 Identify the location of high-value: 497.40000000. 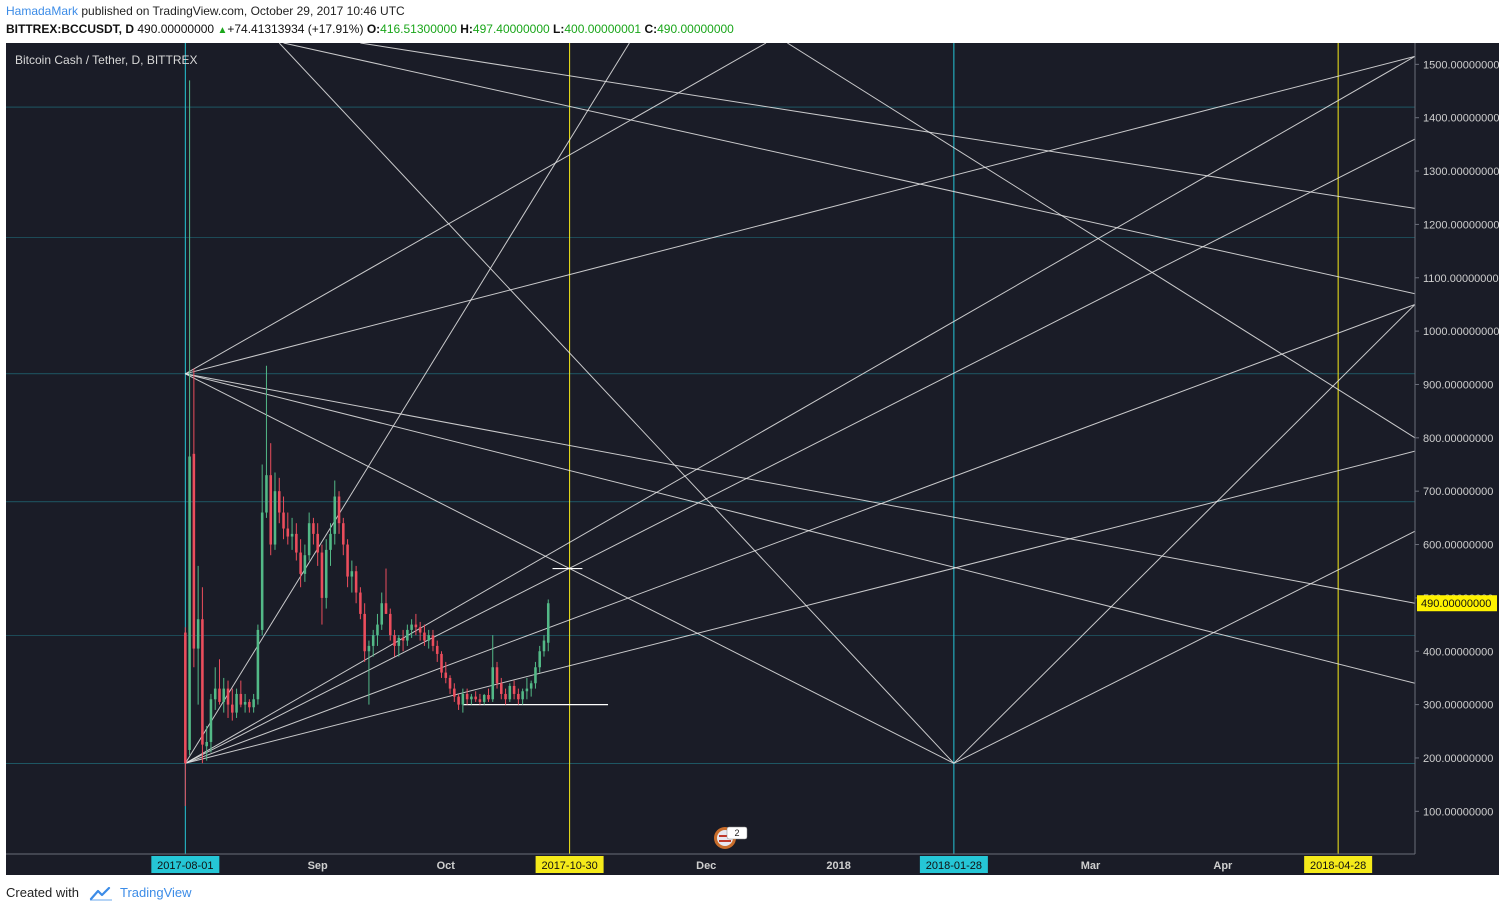
(511, 29).